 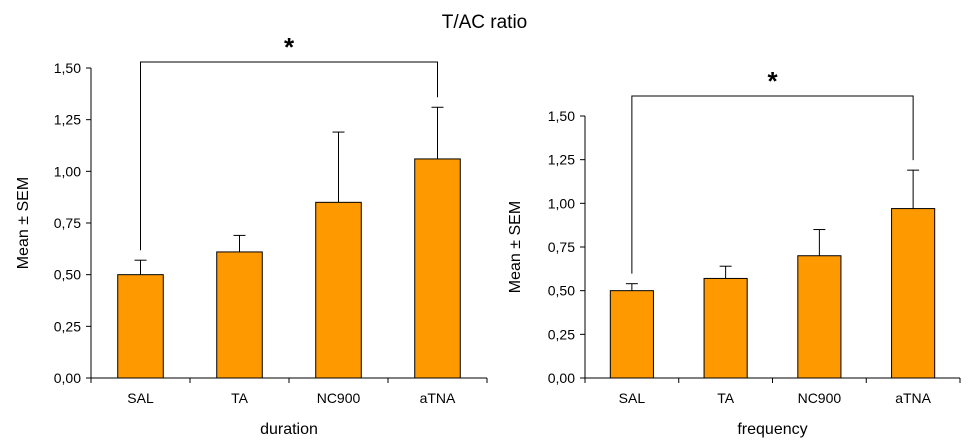 I want to click on x-axis-label: frequency, so click(x=772, y=429).